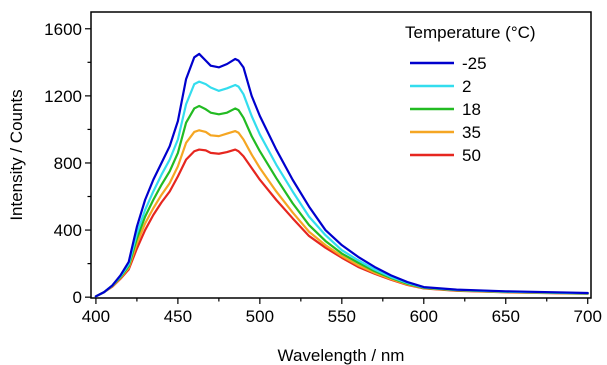 The width and height of the screenshot is (607, 365). What do you see at coordinates (474, 63) in the screenshot?
I see `legend-label--25: -25` at bounding box center [474, 63].